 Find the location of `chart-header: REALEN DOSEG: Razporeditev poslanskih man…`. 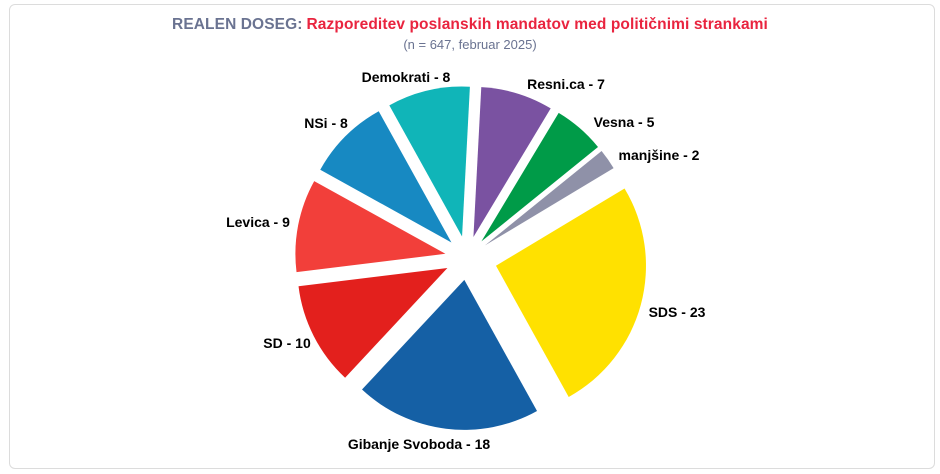

chart-header: REALEN DOSEG: Razporeditev poslanskih man… is located at coordinates (470, 34).